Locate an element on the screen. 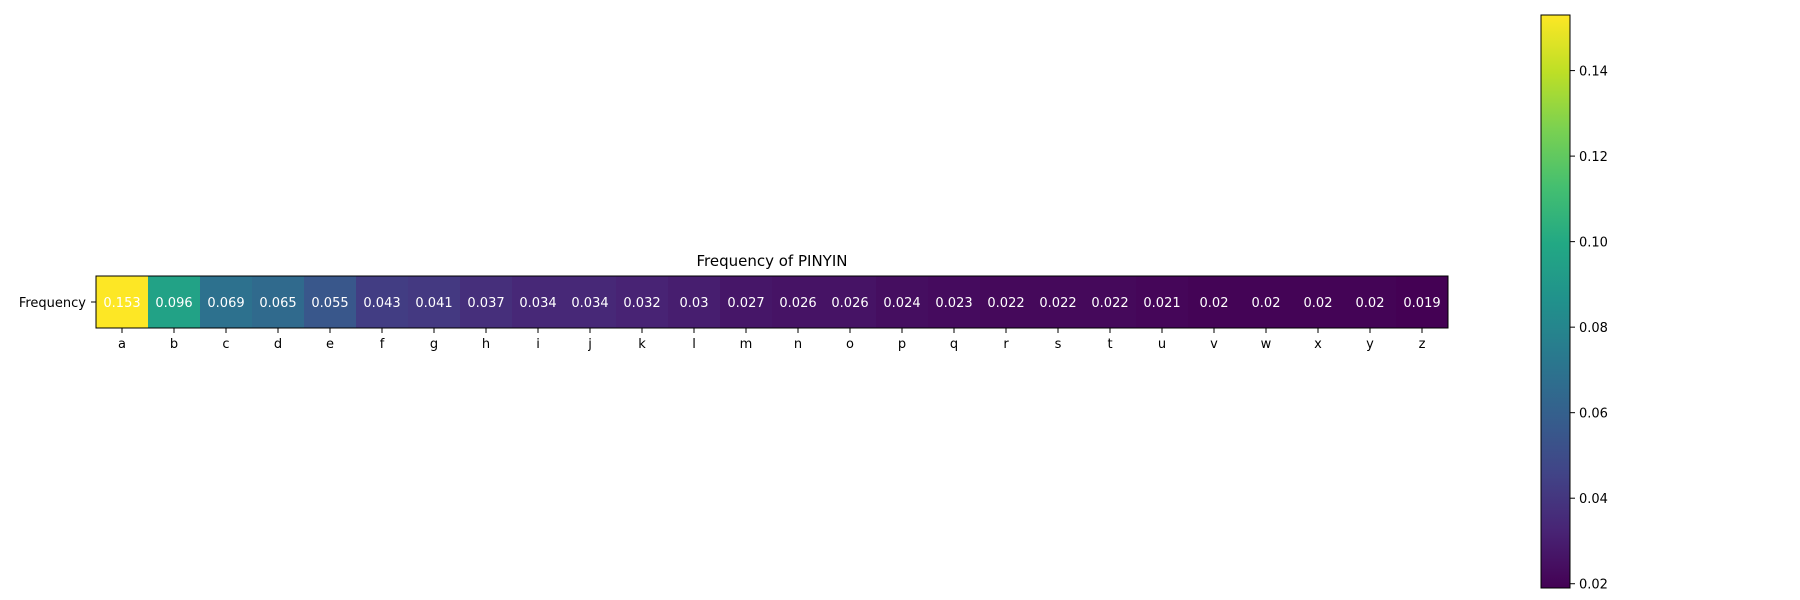 This screenshot has width=1800, height=600. colorbar-tick-label: 0.02 is located at coordinates (1593, 585).